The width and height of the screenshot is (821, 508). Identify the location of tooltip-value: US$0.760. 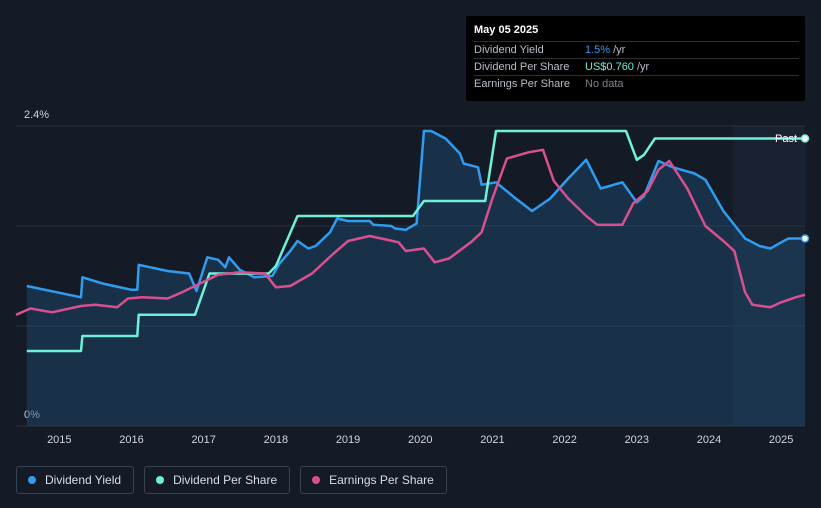
(609, 67).